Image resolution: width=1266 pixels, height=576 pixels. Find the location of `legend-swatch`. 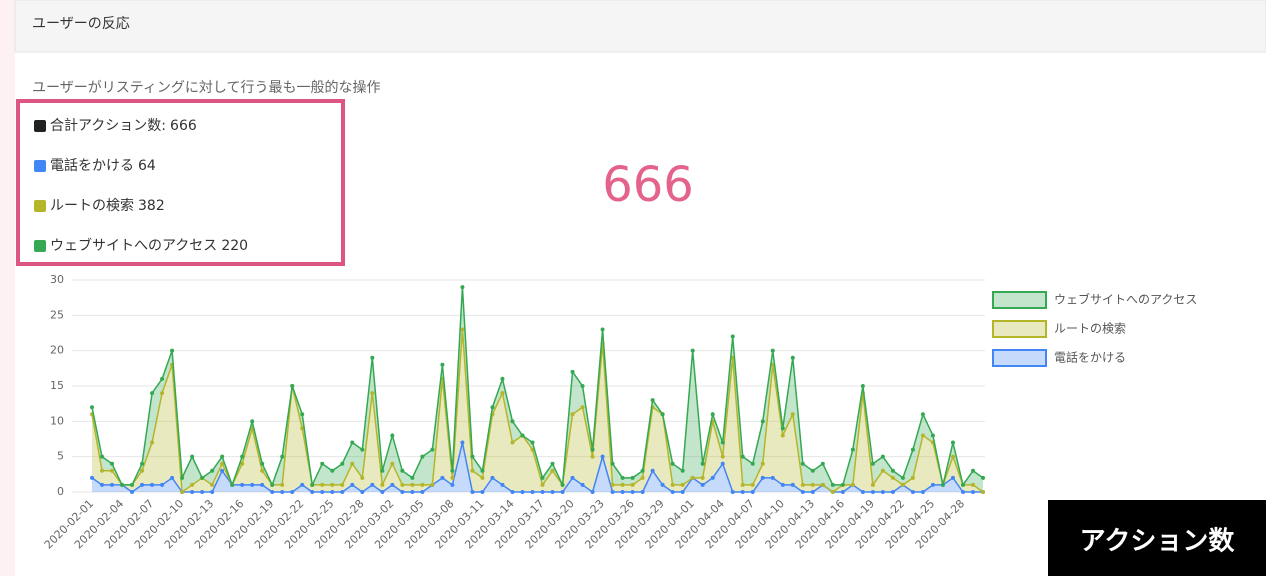

legend-swatch is located at coordinates (1019, 358).